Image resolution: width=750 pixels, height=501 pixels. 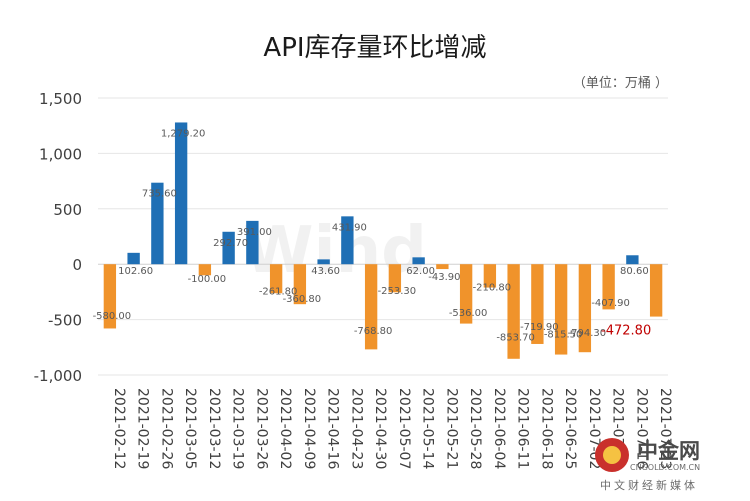 I want to click on data-label: -261.80, so click(x=278, y=292).